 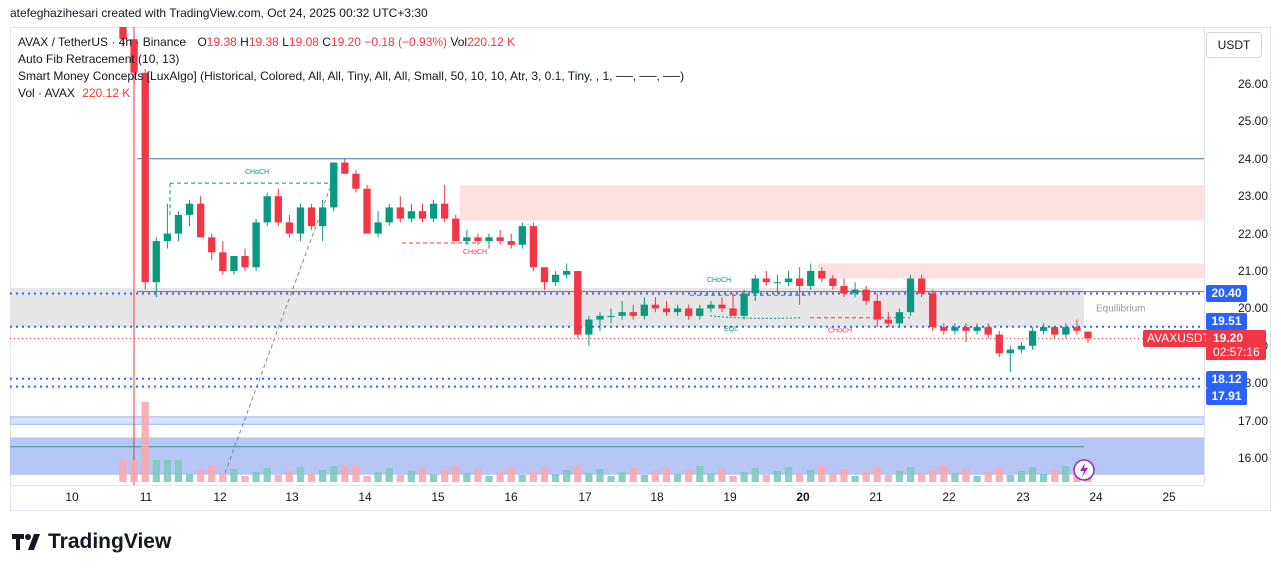 What do you see at coordinates (257, 172) in the screenshot?
I see `smc-label-choch1: CHoCH` at bounding box center [257, 172].